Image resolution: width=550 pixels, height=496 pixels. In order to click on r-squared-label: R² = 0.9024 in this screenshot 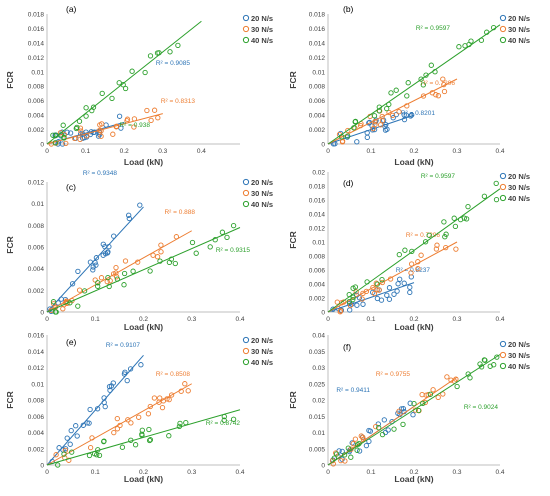, I will do `click(481, 407)`.